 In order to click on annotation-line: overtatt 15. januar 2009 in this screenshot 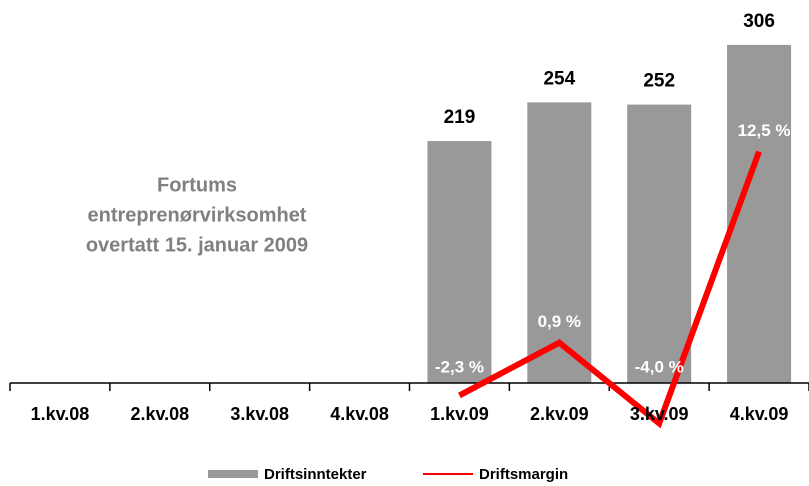, I will do `click(197, 245)`.